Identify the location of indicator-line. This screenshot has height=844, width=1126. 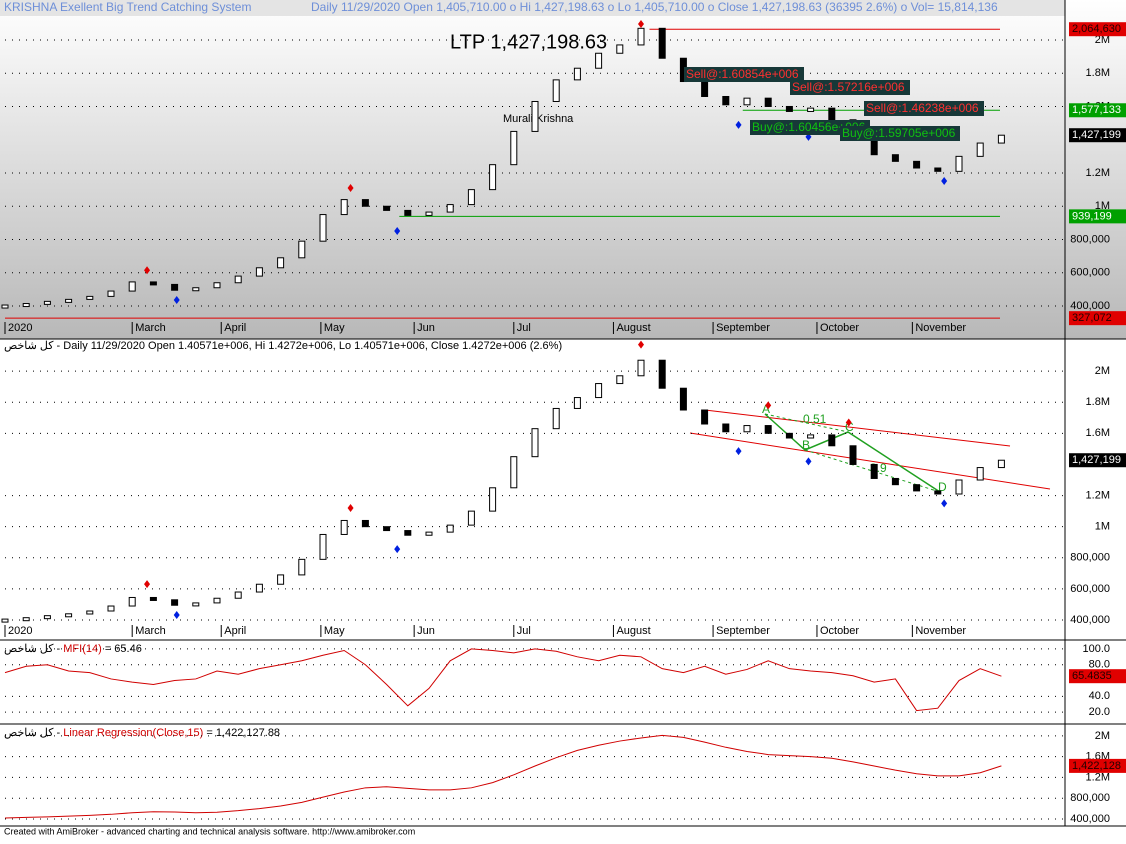
(503, 776).